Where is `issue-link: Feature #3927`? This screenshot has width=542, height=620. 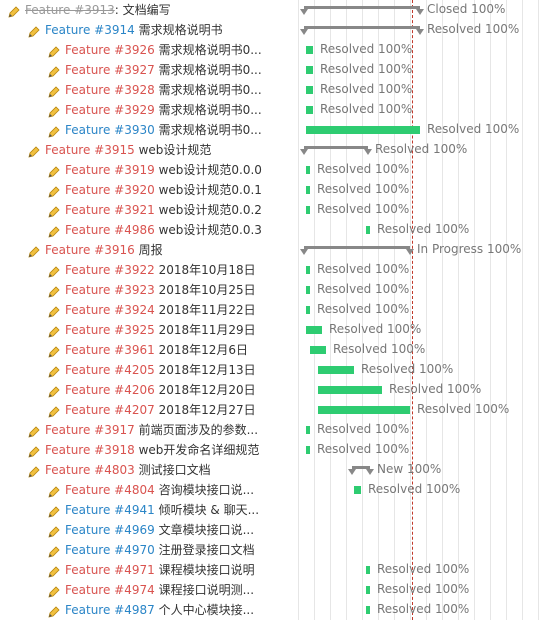 issue-link: Feature #3927 is located at coordinates (110, 70).